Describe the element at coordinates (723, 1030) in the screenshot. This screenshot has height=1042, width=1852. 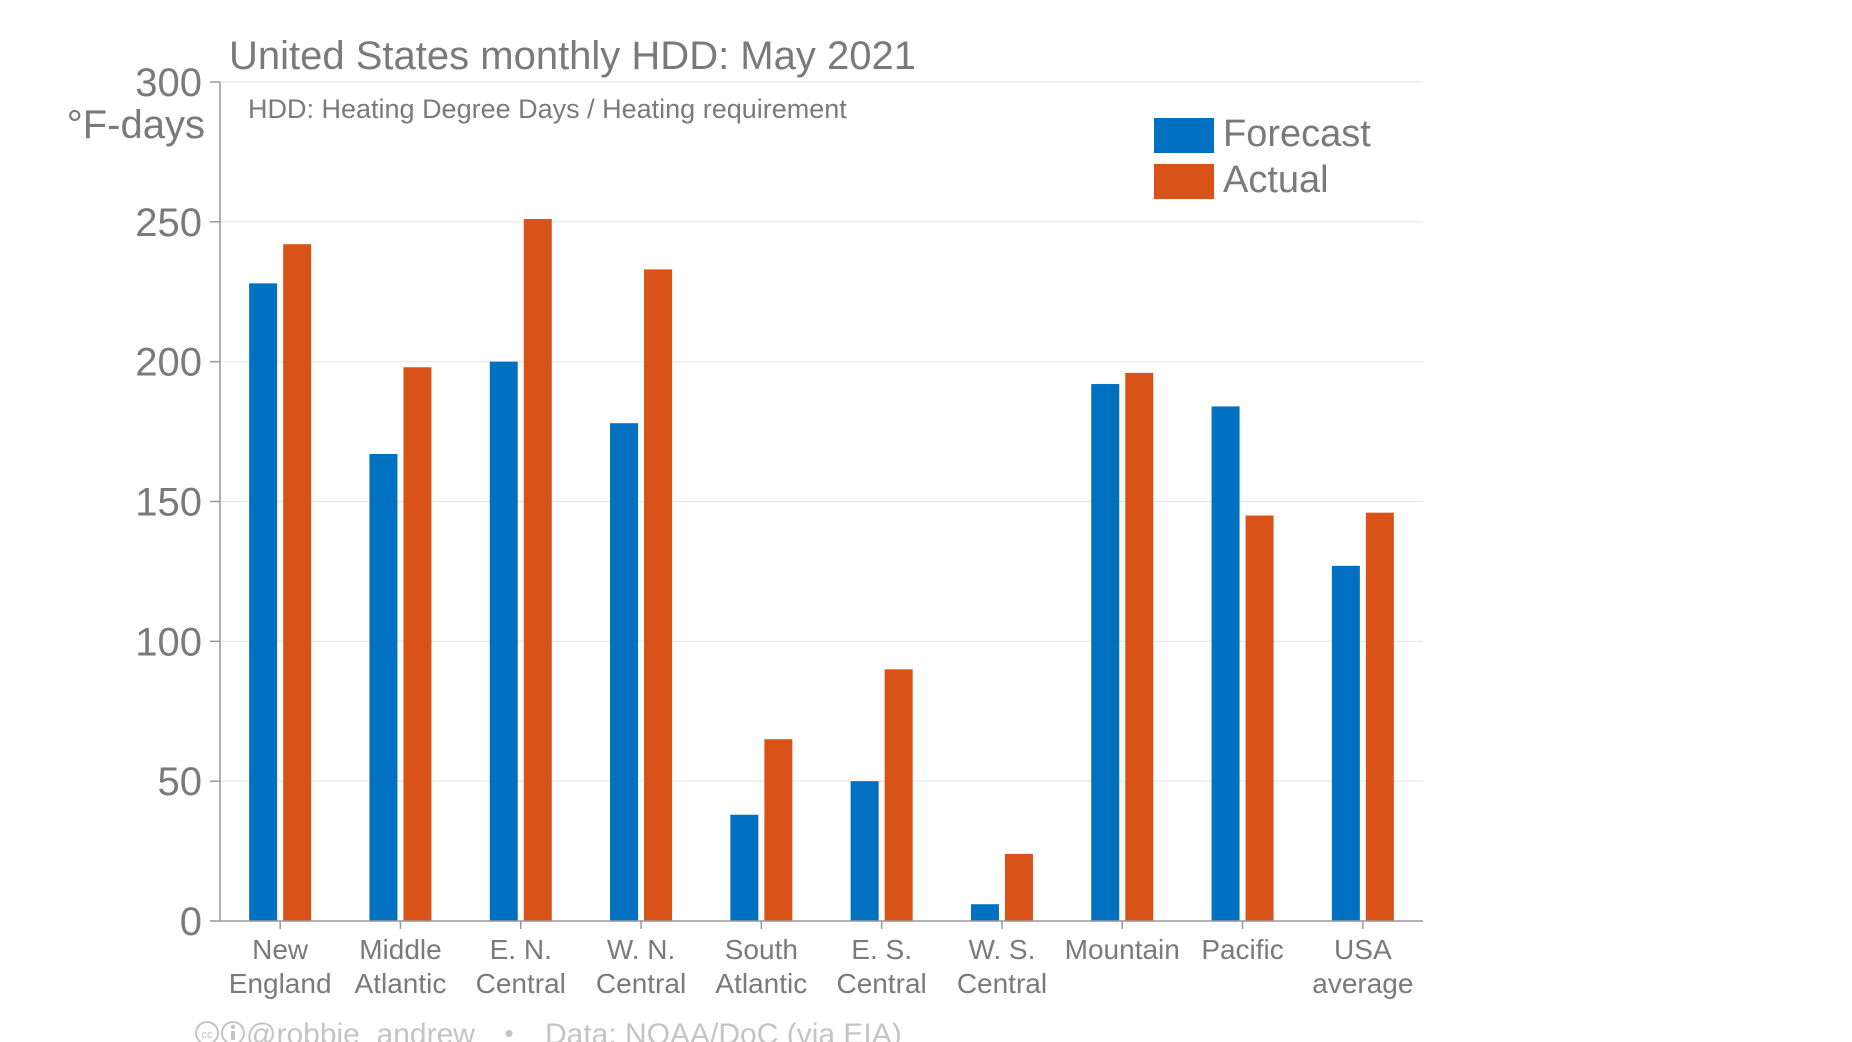
I see `footer-source: Data: NOAA/DoC (via EIA)` at that location.